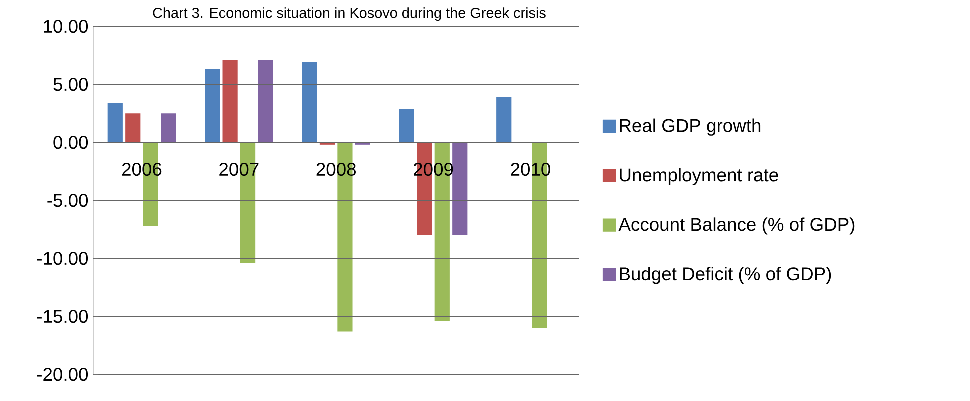  Describe the element at coordinates (736, 226) in the screenshot. I see `legend-label: Account Balance (% of GDP)` at that location.